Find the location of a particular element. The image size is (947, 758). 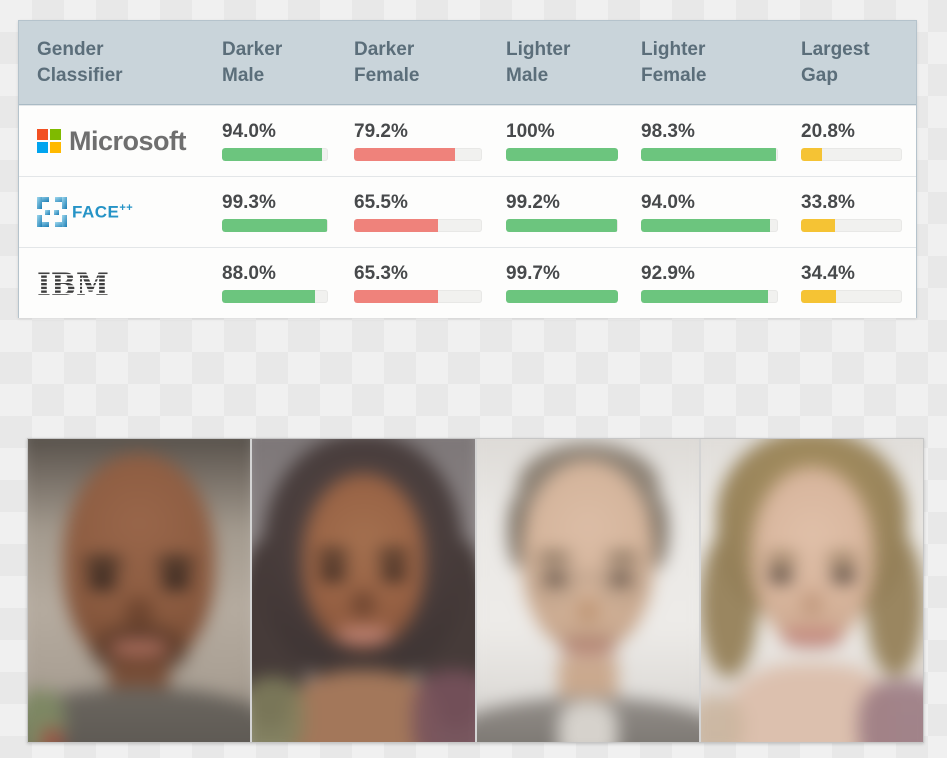

column-header-darker-male: Darker Male is located at coordinates (288, 63).